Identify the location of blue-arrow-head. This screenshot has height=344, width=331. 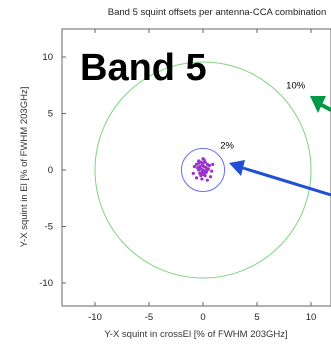
(237, 168).